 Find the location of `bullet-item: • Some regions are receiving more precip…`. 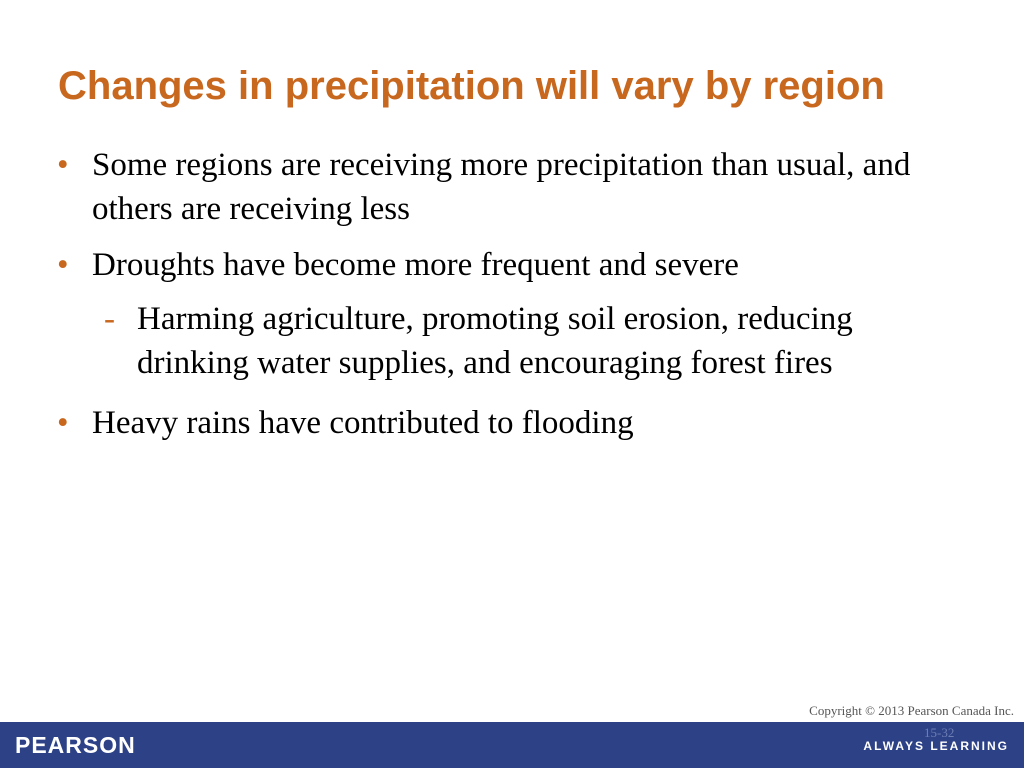

bullet-item: • Some regions are receiving more precip… is located at coordinates (512, 187).